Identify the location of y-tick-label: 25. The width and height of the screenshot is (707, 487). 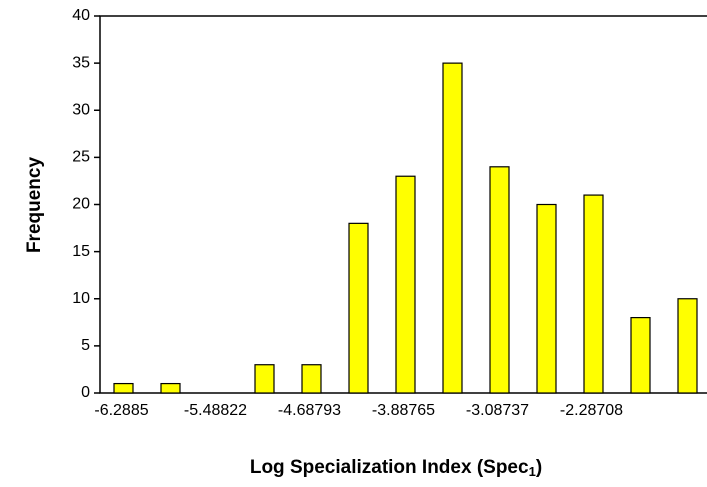
(81, 157).